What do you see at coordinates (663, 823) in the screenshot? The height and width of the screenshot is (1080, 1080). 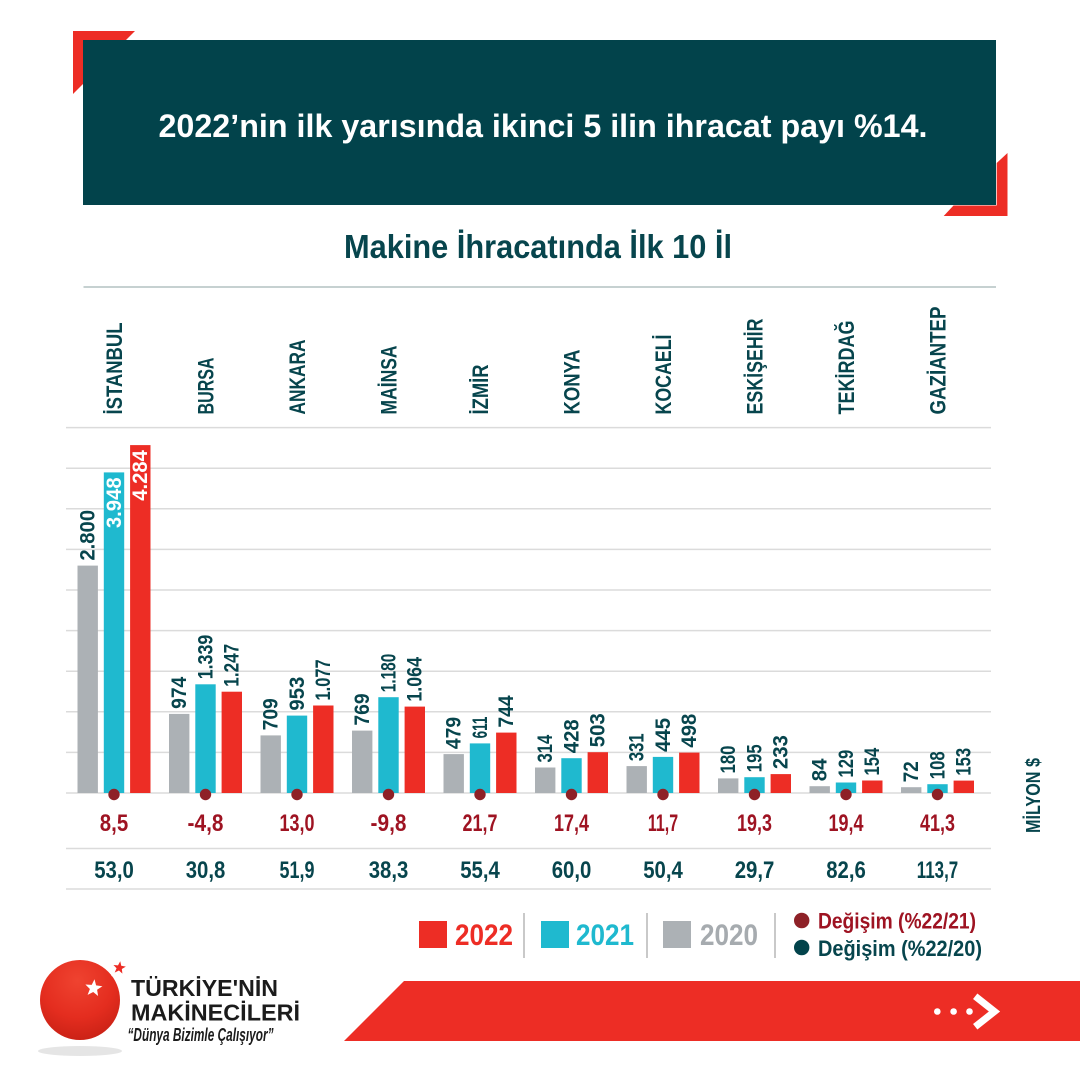 I see `svg-text: 11,7` at bounding box center [663, 823].